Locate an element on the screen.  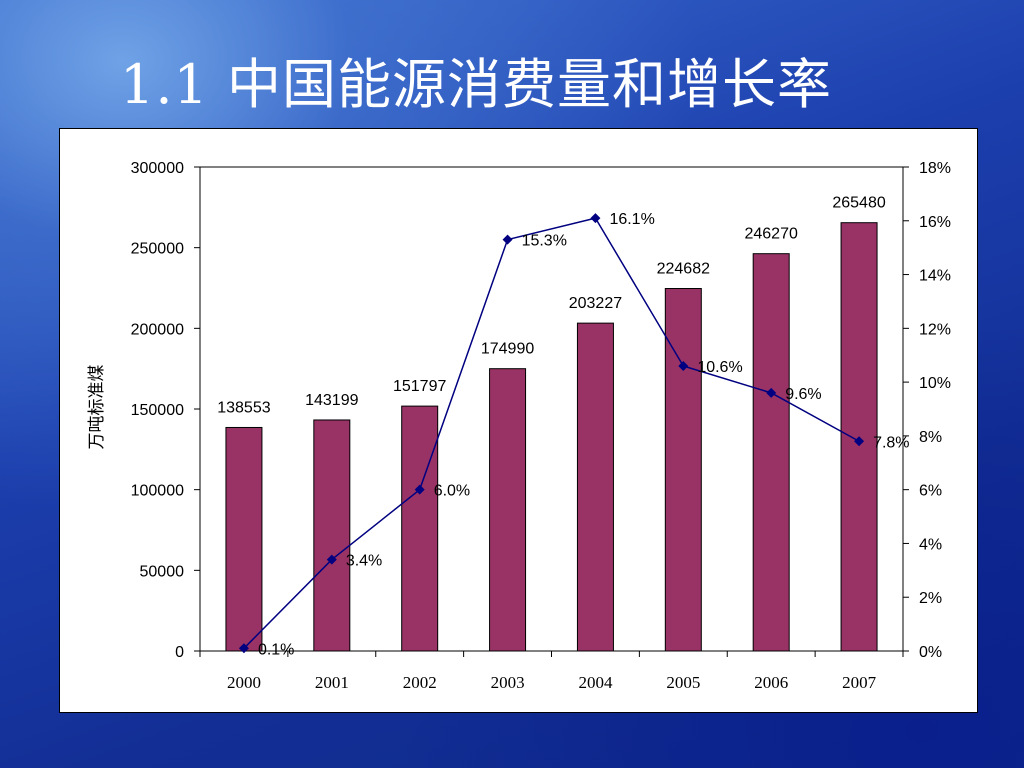
bar-2000 is located at coordinates (244, 539).